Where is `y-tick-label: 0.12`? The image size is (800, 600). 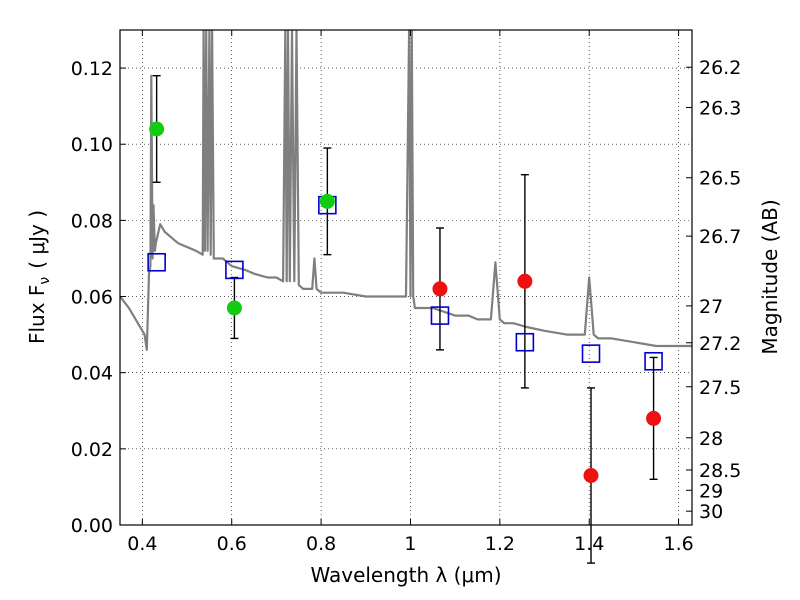
y-tick-label: 0.12 is located at coordinates (92, 69).